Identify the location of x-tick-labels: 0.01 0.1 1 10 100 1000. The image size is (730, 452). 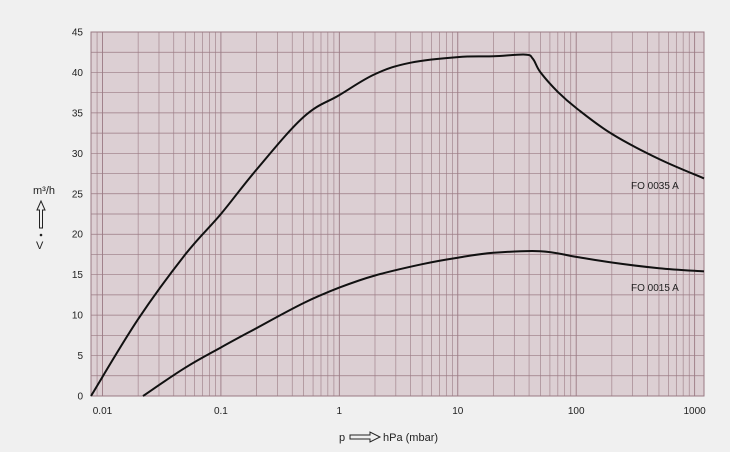
(399, 411).